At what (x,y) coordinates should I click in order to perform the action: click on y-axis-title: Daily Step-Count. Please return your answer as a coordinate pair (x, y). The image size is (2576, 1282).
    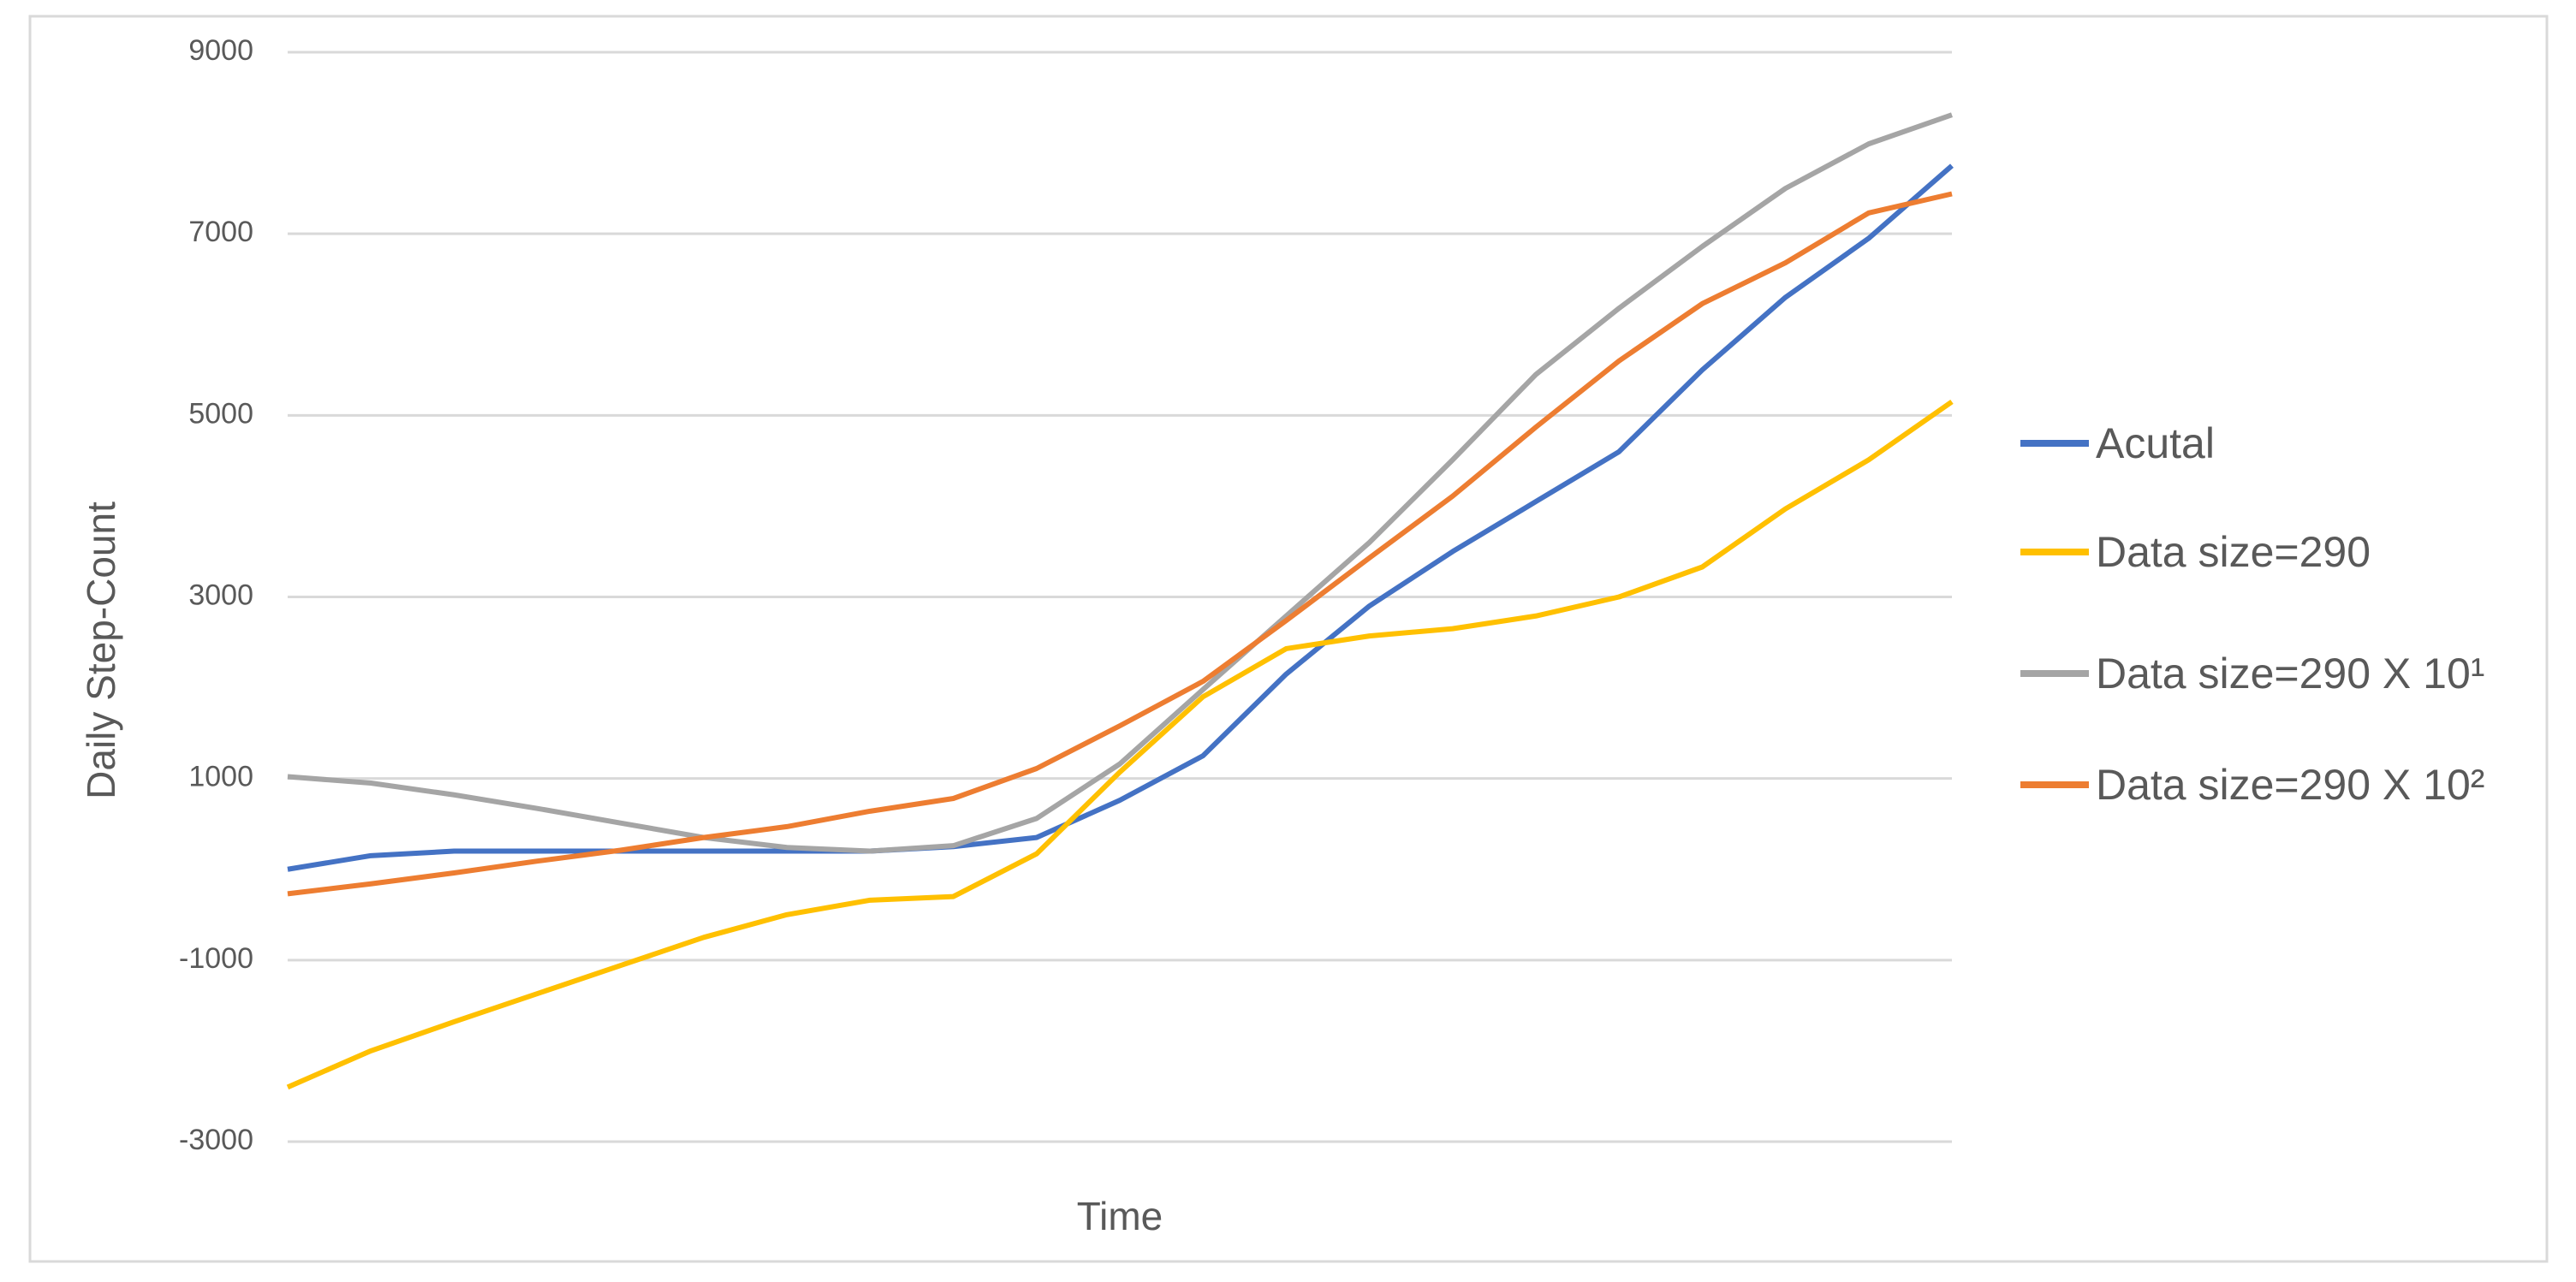
    Looking at the image, I should click on (101, 650).